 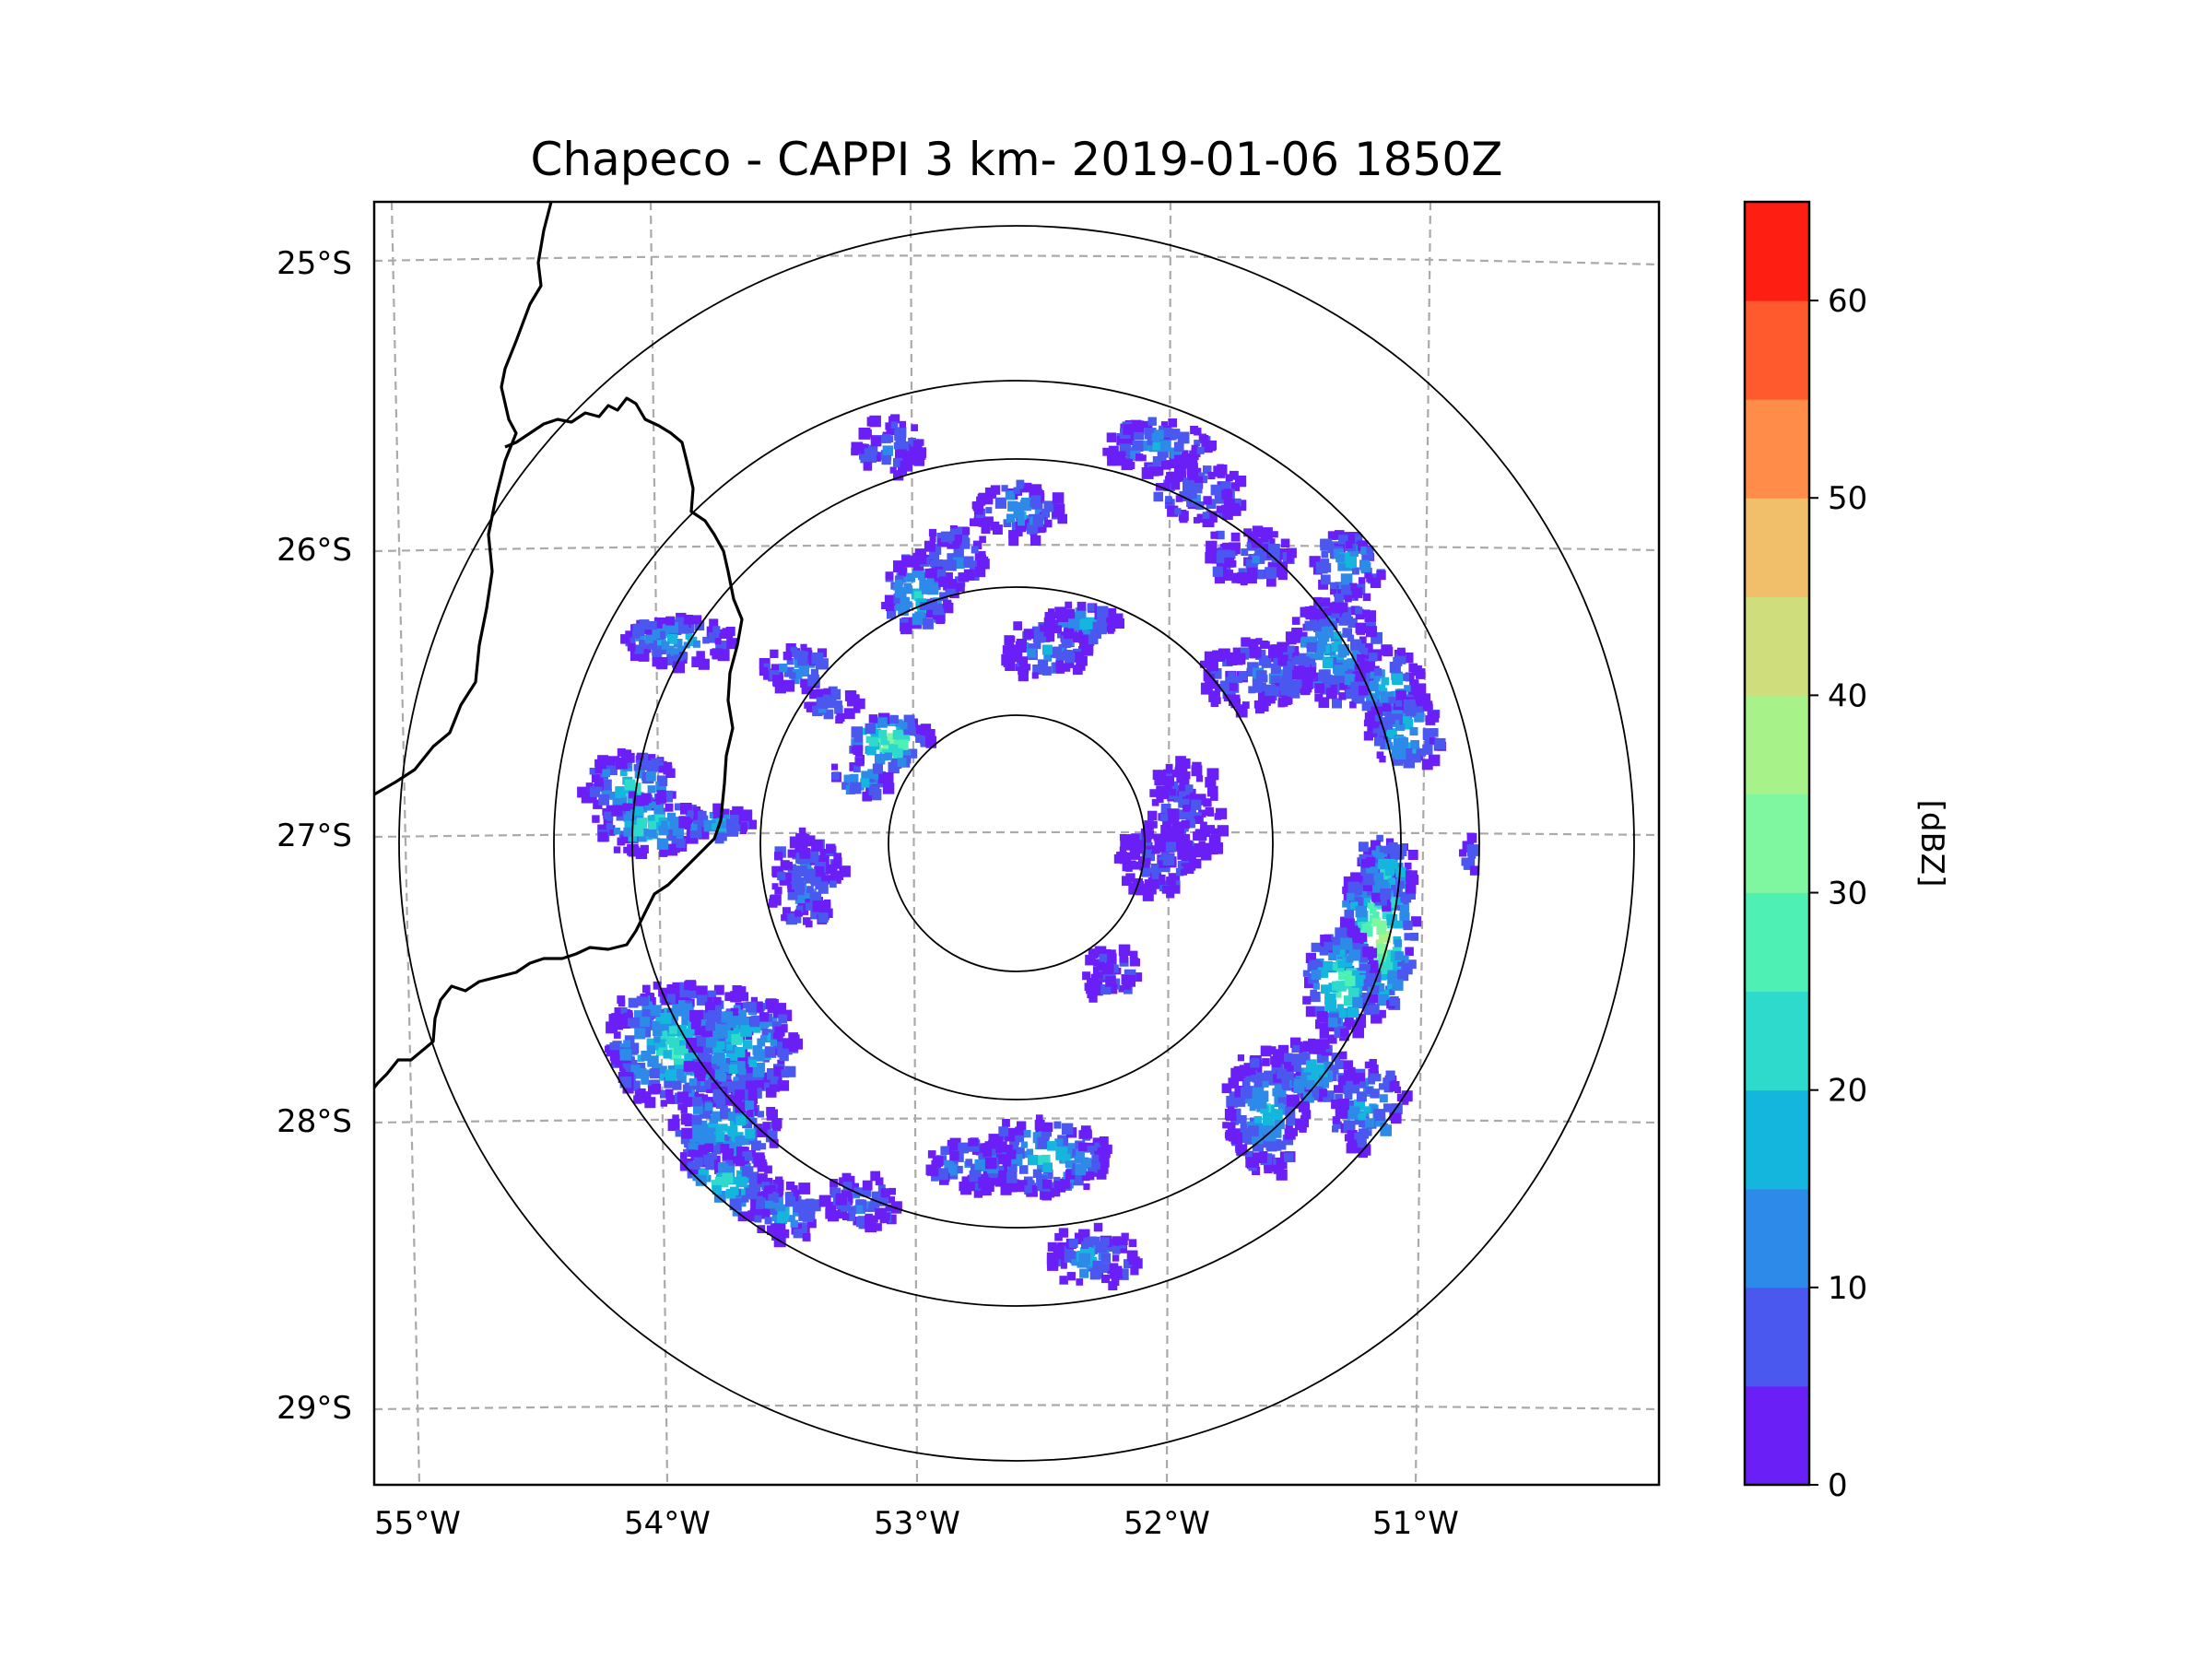 What do you see at coordinates (314, 550) in the screenshot?
I see `lat-label-26: 26°S` at bounding box center [314, 550].